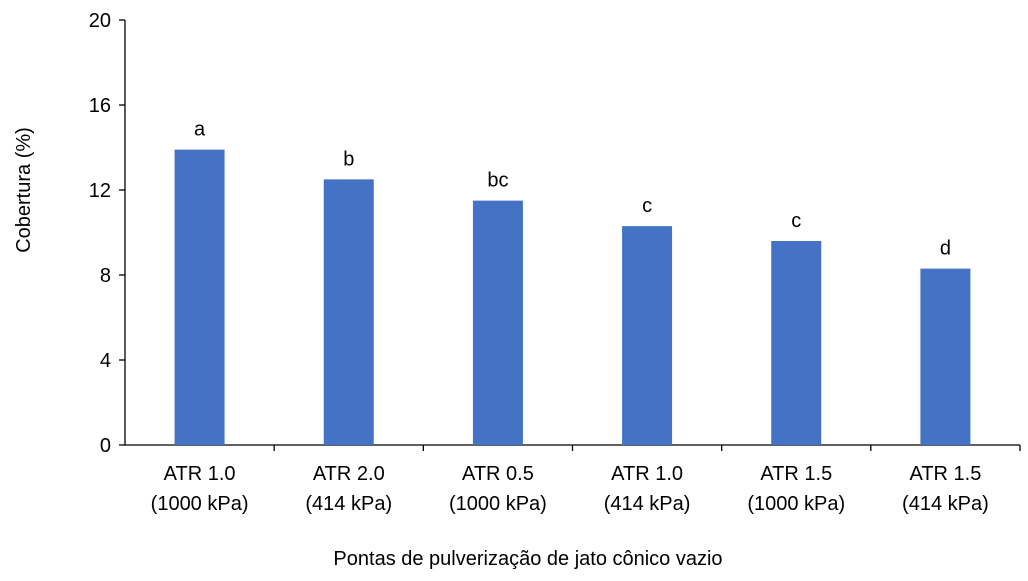 The image size is (1028, 581). I want to click on y-tick-label: 4, so click(105, 361).